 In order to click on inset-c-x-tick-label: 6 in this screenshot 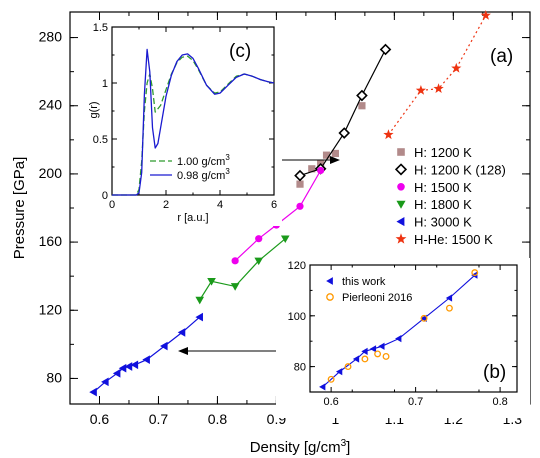, I will do `click(274, 205)`.